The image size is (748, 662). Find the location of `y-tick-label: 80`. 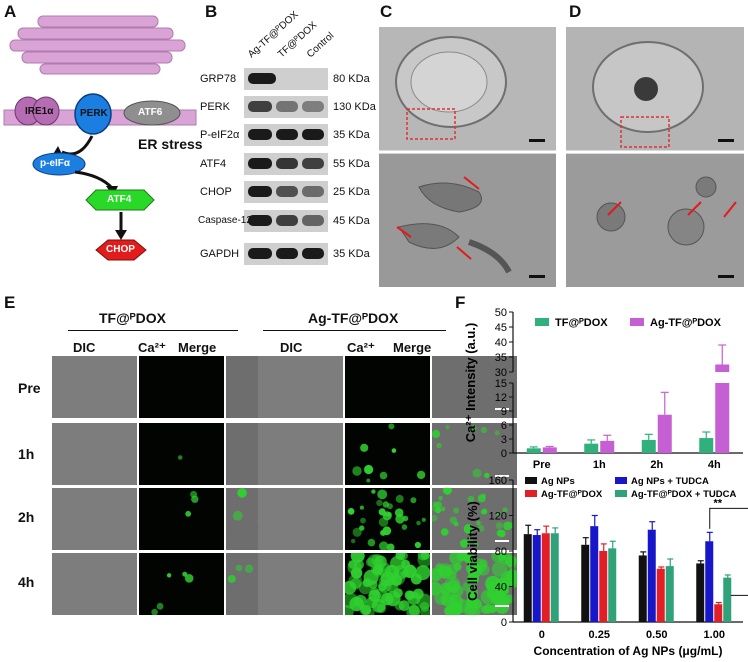

y-tick-label: 80 is located at coordinates (501, 552).